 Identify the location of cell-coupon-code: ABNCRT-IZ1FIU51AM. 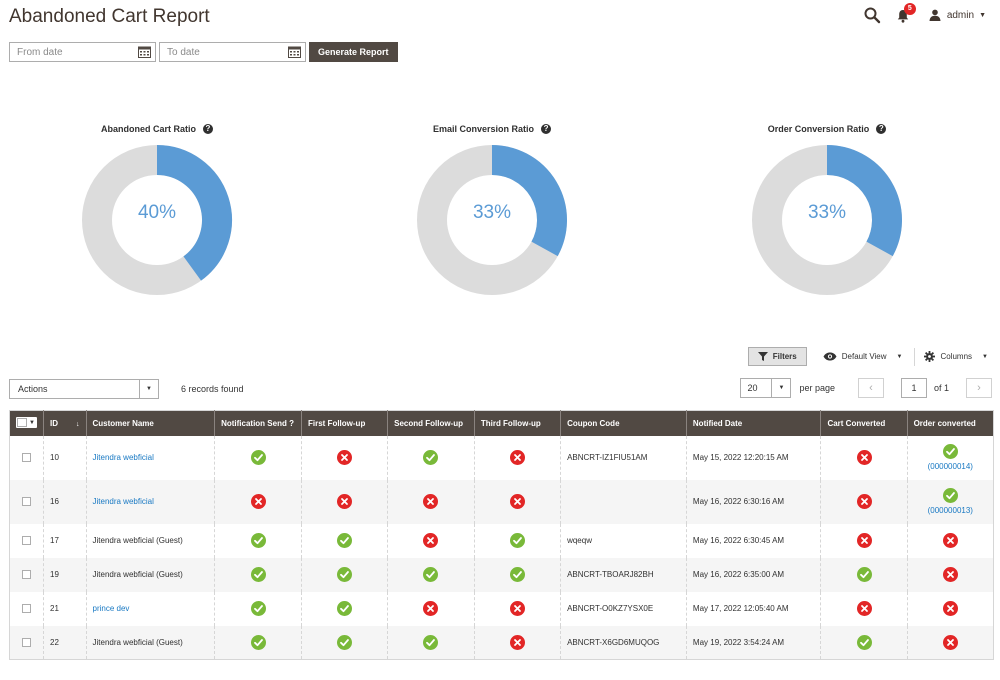
(623, 457).